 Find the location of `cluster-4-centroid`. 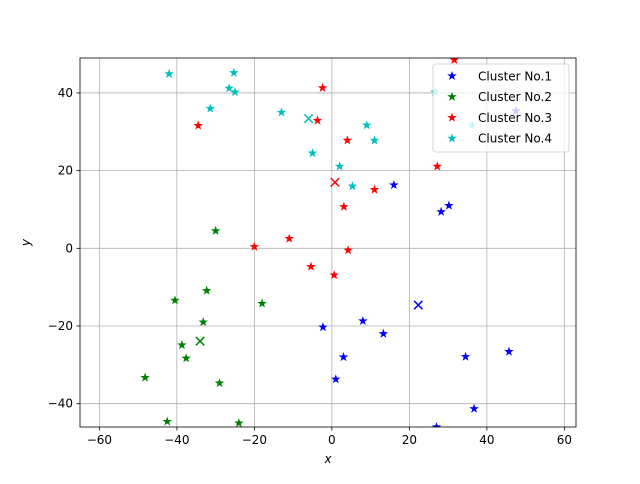

cluster-4-centroid is located at coordinates (308, 118).